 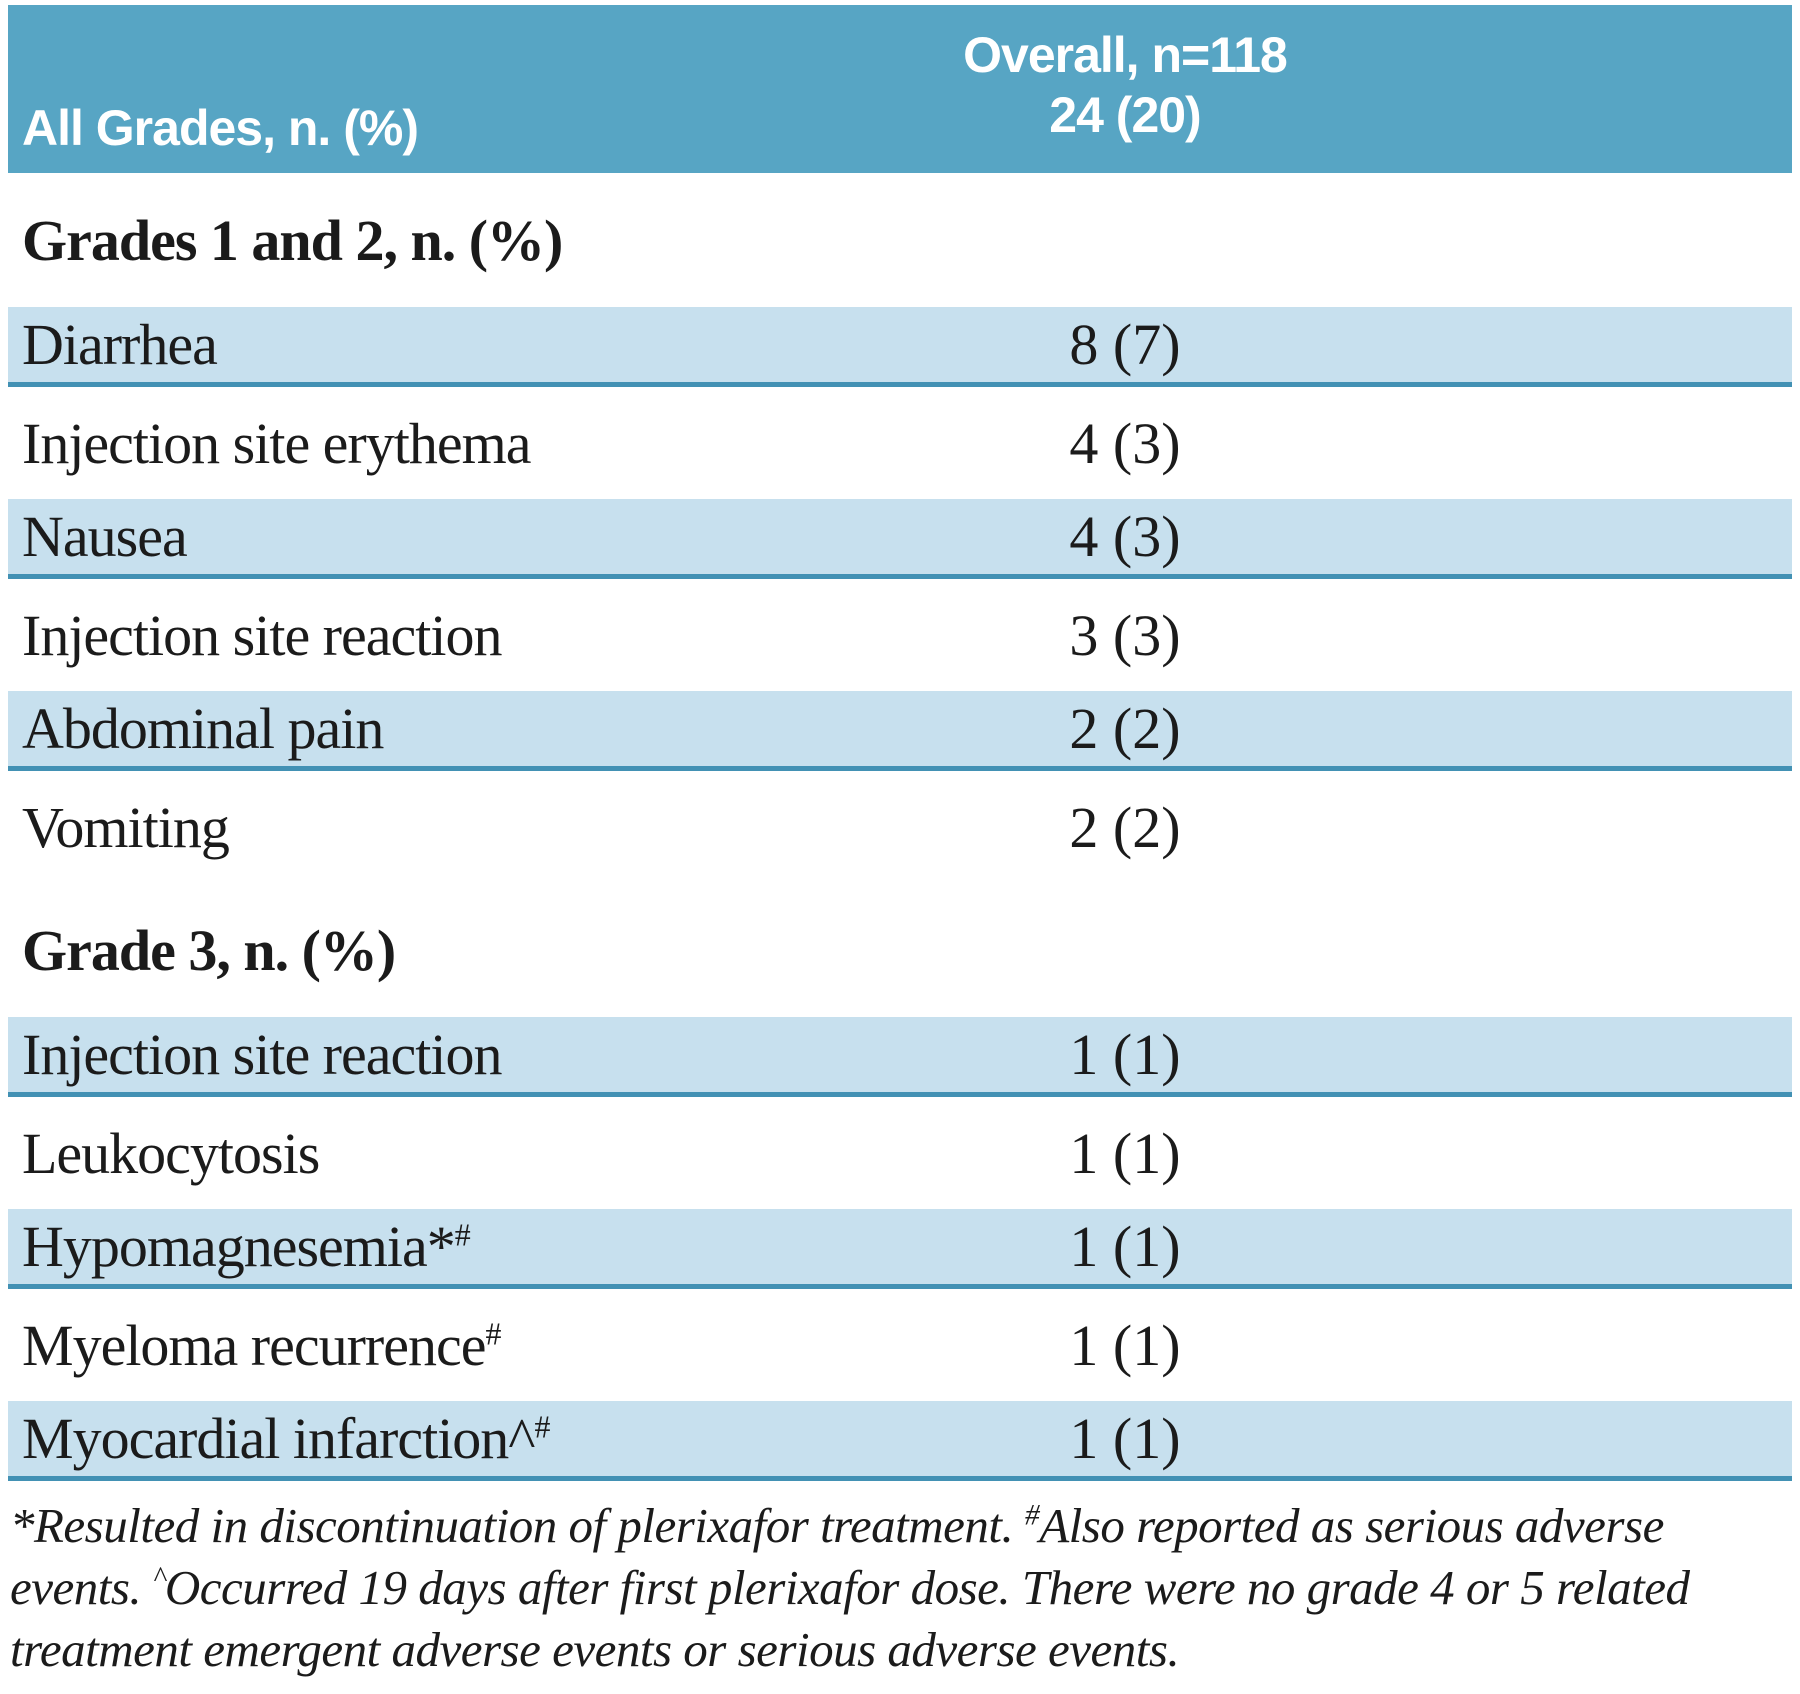 What do you see at coordinates (261, 1345) in the screenshot?
I see `row-label: Myeloma recurrence#` at bounding box center [261, 1345].